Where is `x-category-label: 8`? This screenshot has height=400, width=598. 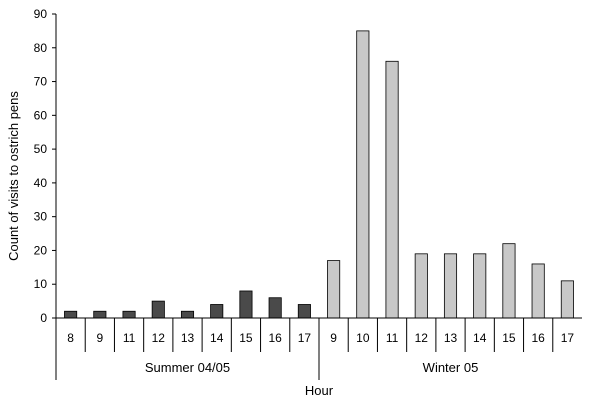 x-category-label: 8 is located at coordinates (70, 338).